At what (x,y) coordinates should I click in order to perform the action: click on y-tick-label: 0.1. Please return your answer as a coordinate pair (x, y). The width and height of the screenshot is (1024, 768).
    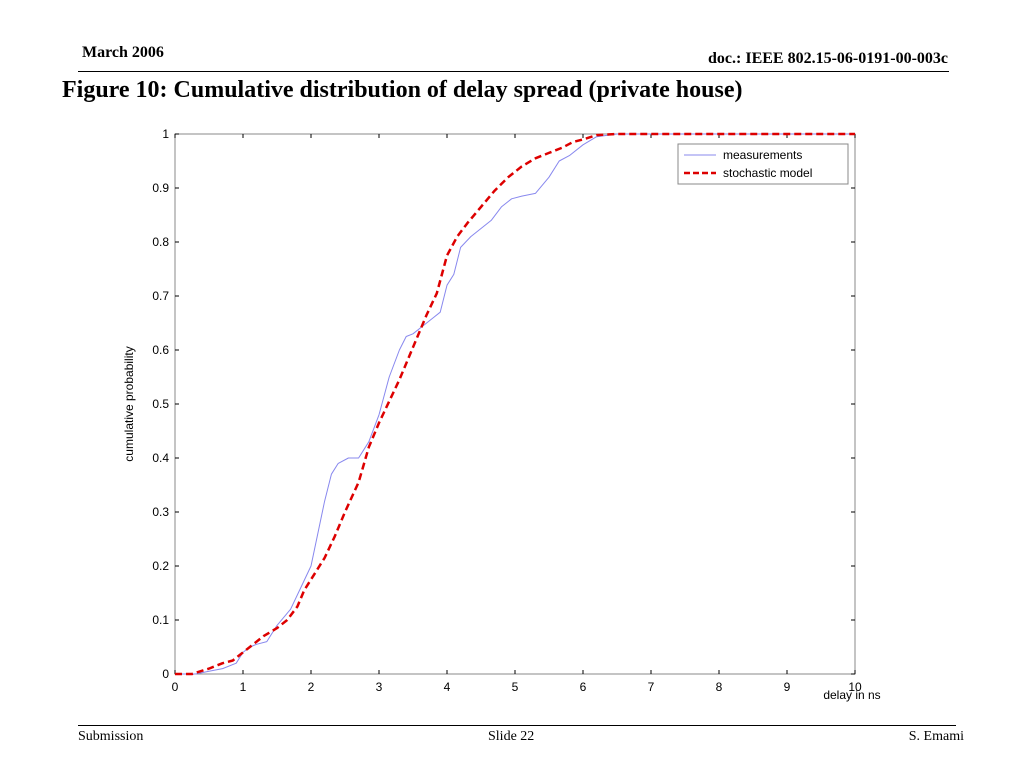
    Looking at the image, I should click on (160, 620).